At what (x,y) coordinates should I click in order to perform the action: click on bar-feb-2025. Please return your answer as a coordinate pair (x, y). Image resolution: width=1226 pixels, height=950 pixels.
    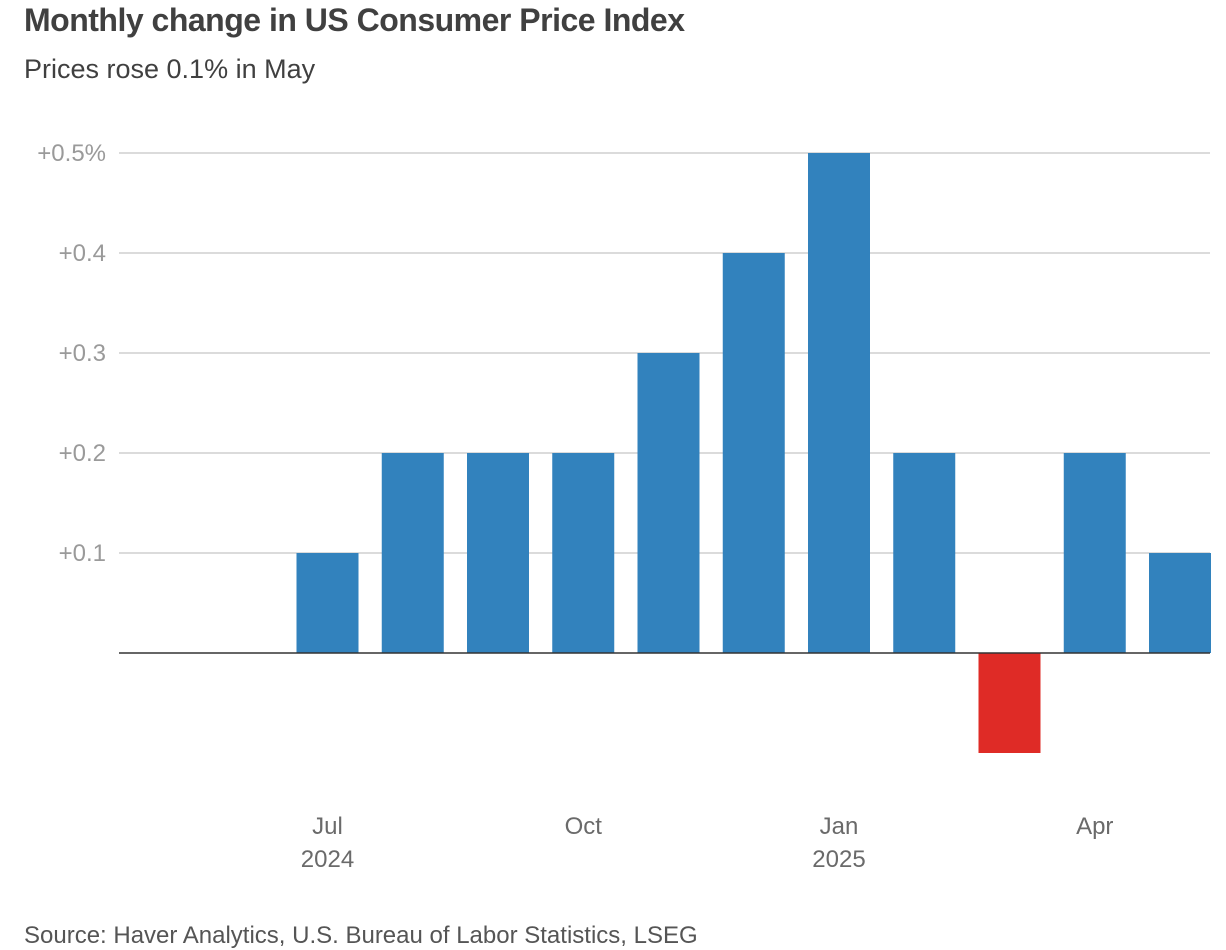
    Looking at the image, I should click on (924, 553).